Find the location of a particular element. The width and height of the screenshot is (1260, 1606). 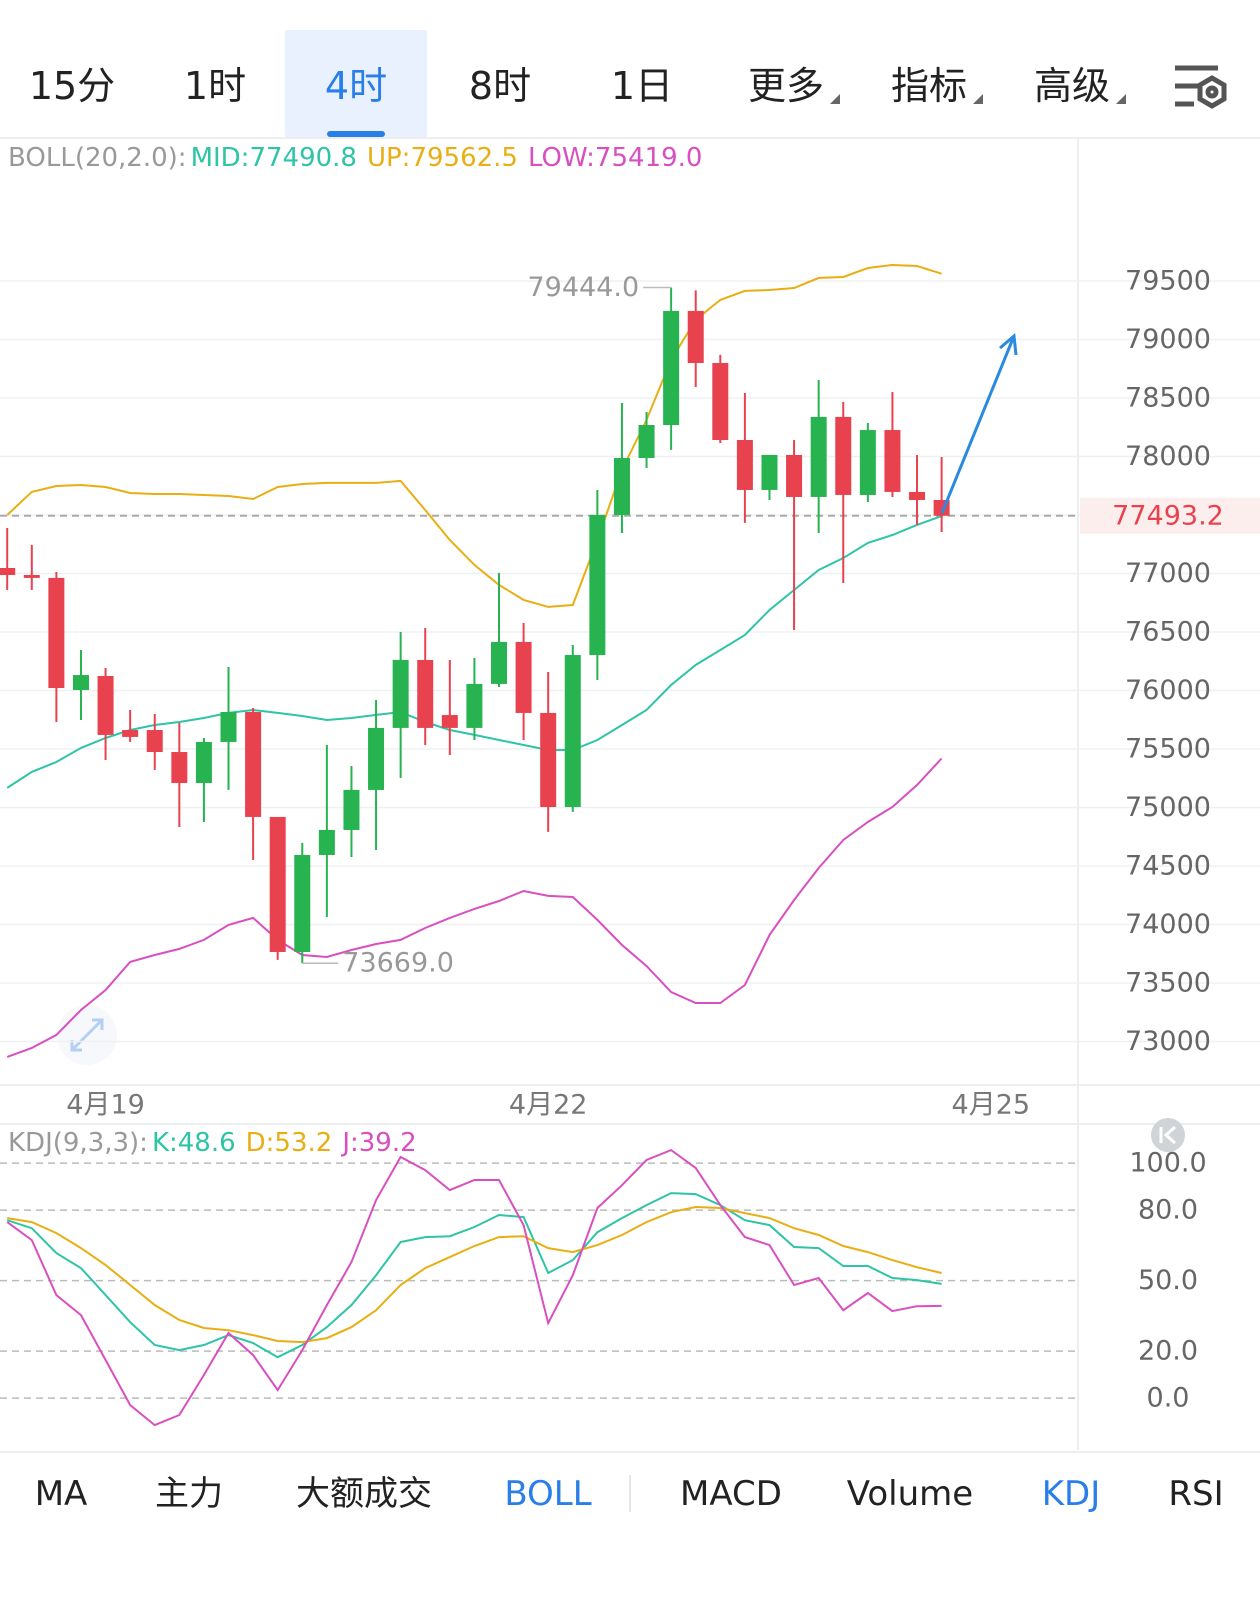

active-tab-bg is located at coordinates (356, 83).